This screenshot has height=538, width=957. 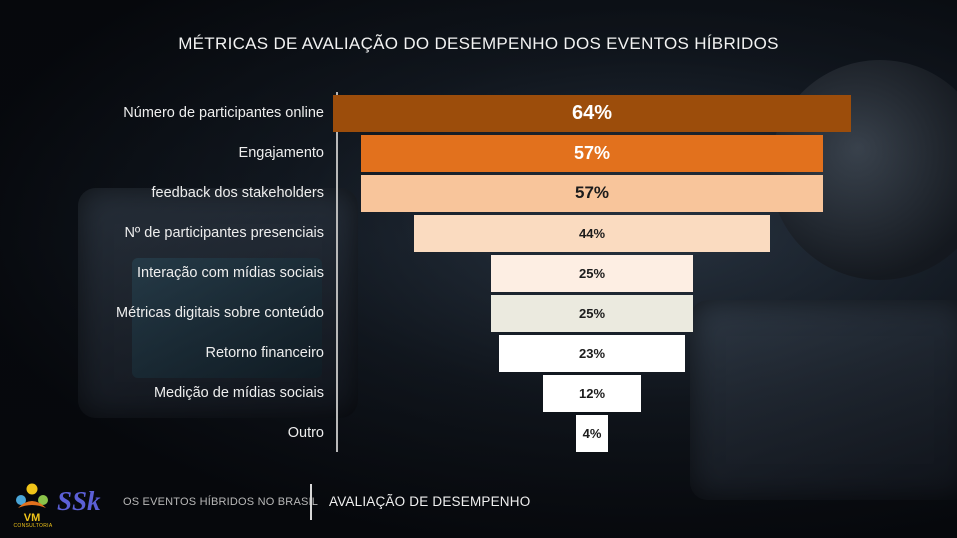 I want to click on category-label: Métricas digitais sobre conteúdo, so click(x=220, y=313).